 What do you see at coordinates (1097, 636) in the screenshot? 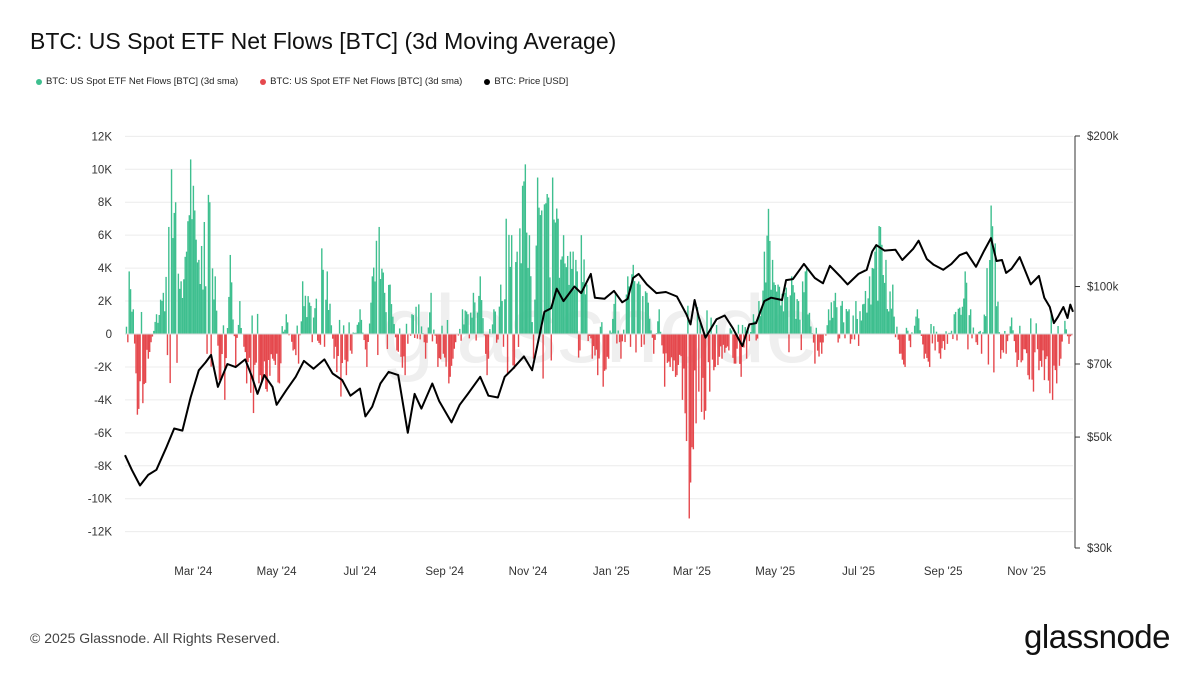
I see `glassnode-logo: glassnode` at bounding box center [1097, 636].